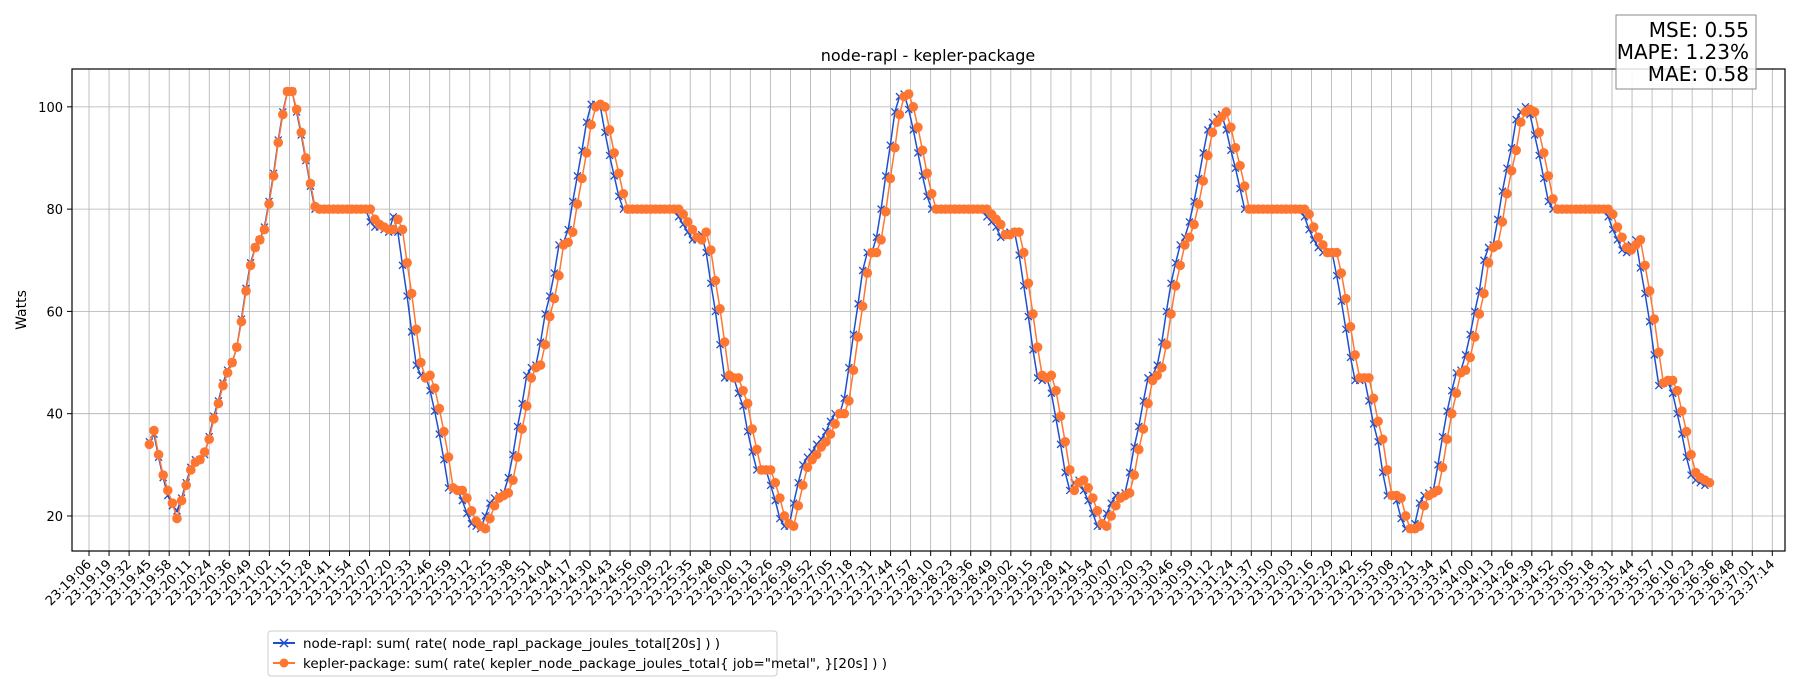  Describe the element at coordinates (50, 108) in the screenshot. I see `y-tick-label: 100` at that location.